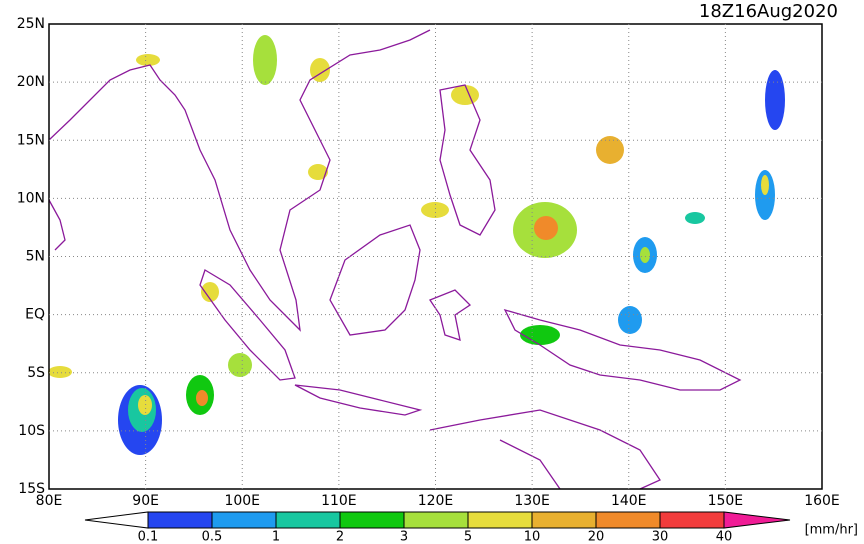 The height and width of the screenshot is (544, 864). Describe the element at coordinates (532, 537) in the screenshot. I see `colorbar-label: 10` at that location.